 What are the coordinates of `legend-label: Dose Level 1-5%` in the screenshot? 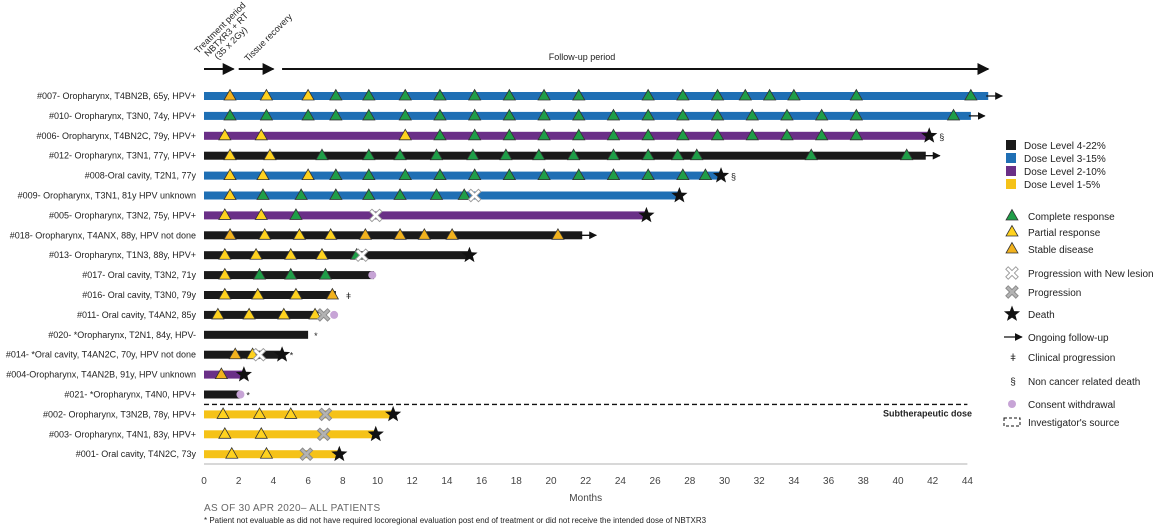 It's located at (1062, 185).